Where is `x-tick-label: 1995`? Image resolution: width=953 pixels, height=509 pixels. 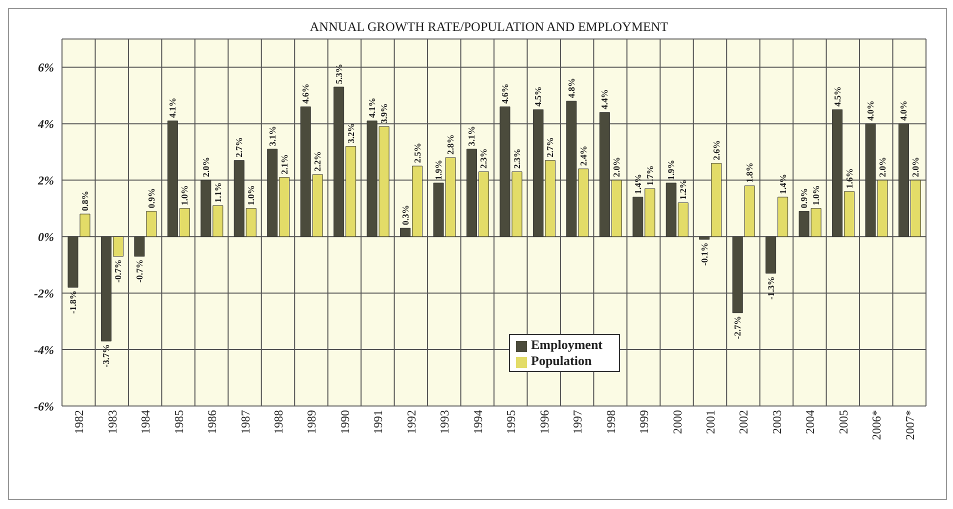 x-tick-label: 1995 is located at coordinates (511, 422).